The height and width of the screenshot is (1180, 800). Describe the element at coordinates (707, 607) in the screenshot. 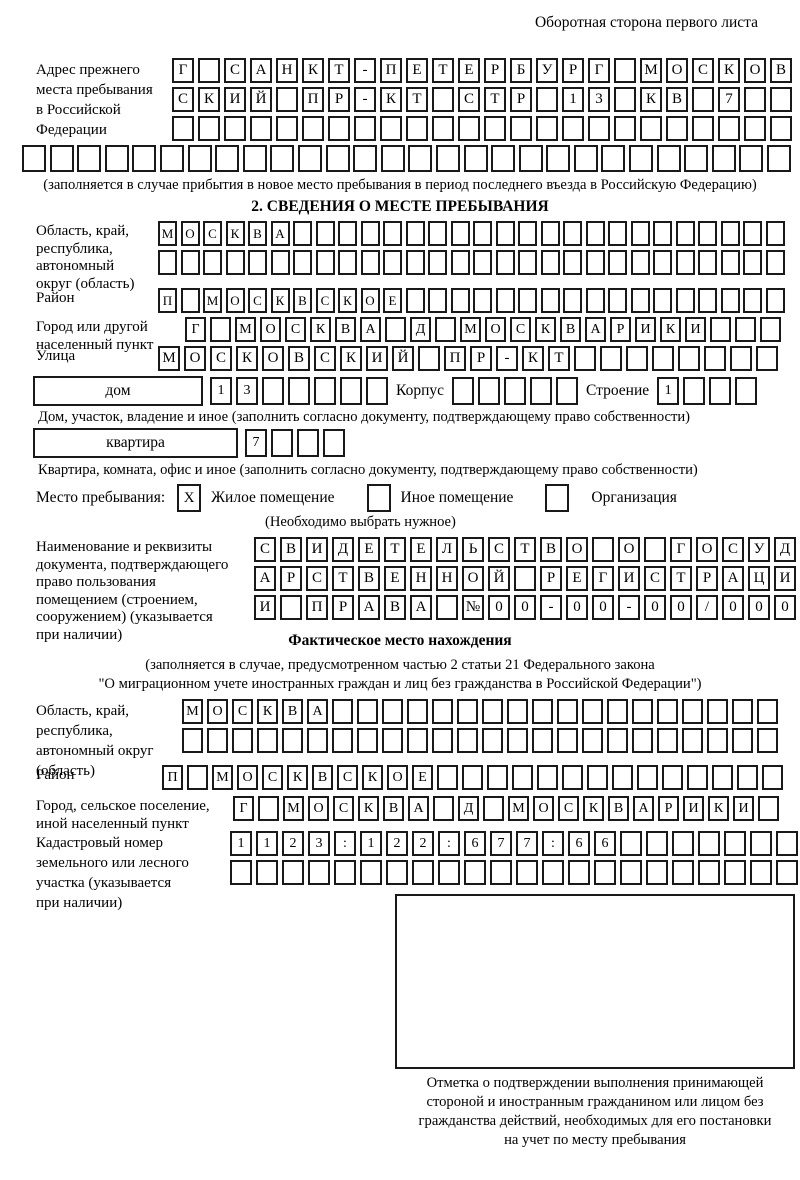

I see `char-box: /` at that location.